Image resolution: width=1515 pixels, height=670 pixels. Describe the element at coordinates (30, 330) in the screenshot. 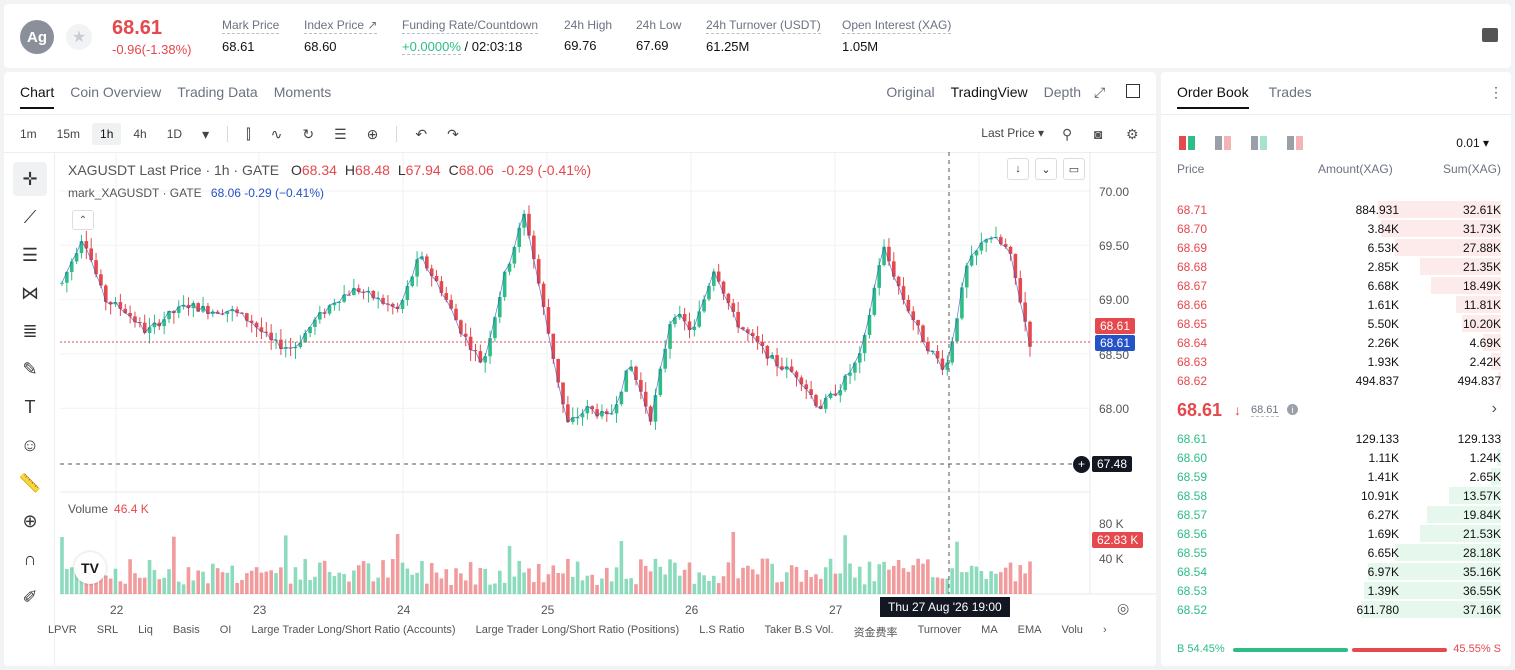

I see `fib-icon: ≣` at that location.